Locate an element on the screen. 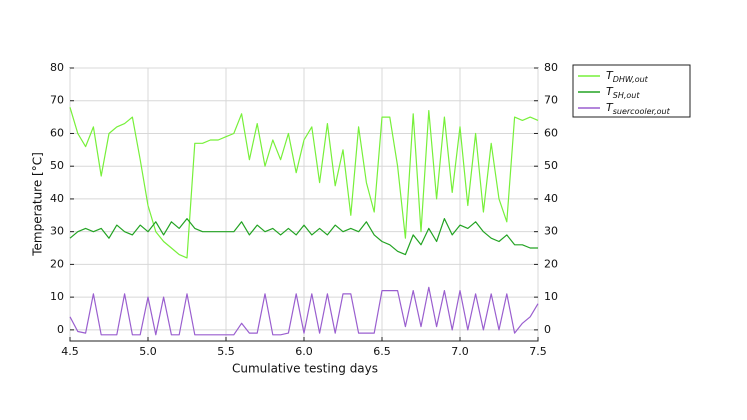  y2-tick-label: 70 is located at coordinates (551, 100).